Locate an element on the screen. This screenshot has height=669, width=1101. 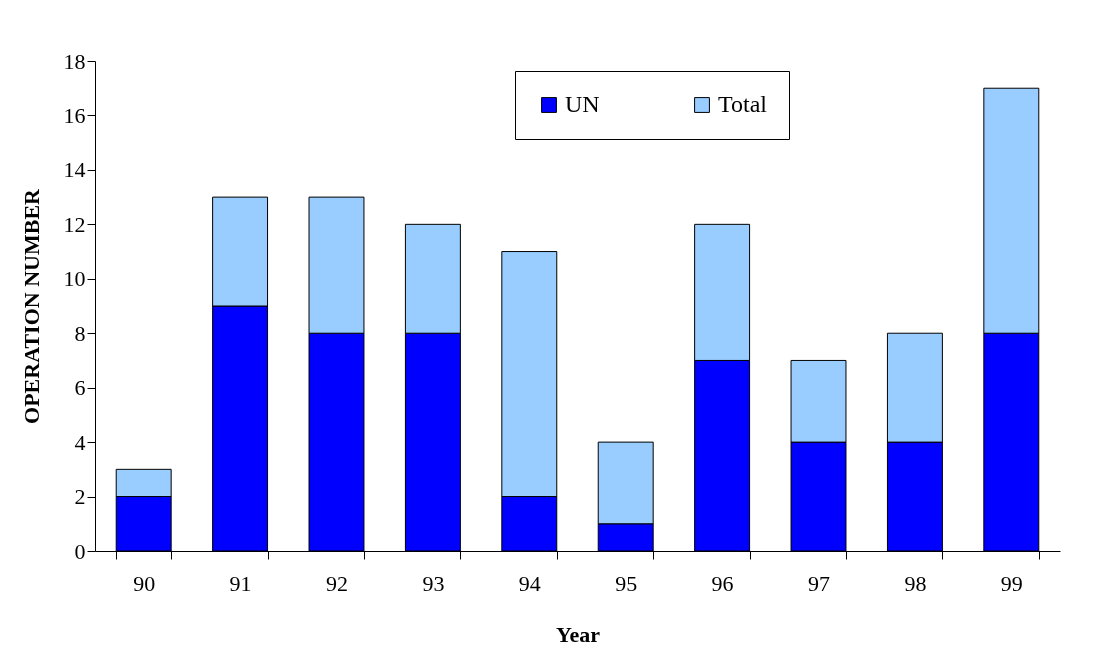
y-tick-label: 2 is located at coordinates (80, 497).